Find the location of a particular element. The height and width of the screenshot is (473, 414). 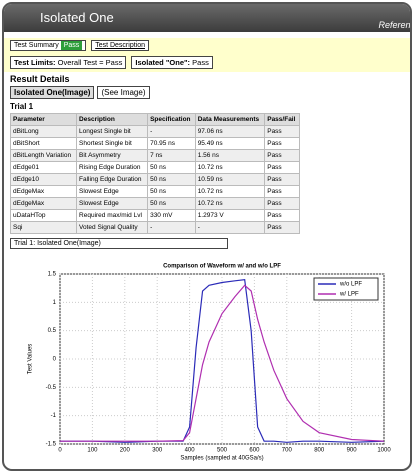

tabs: Test Summary Pass Test Description is located at coordinates (207, 45).